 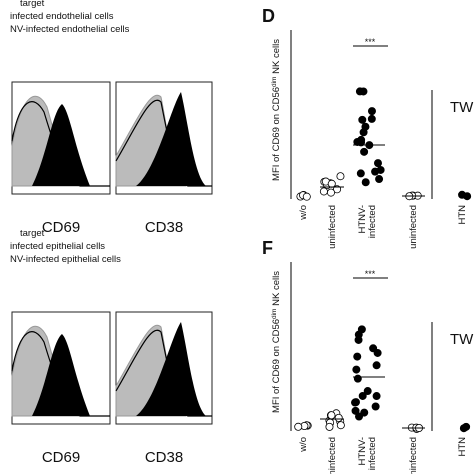 What do you see at coordinates (70, 29) in the screenshot?
I see `legend-text: NV-infected endothelial cells` at bounding box center [70, 29].